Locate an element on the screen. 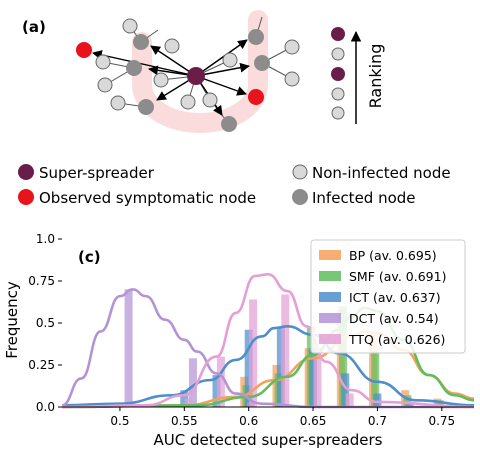  y-tick-label: 0.5 is located at coordinates (45, 323).